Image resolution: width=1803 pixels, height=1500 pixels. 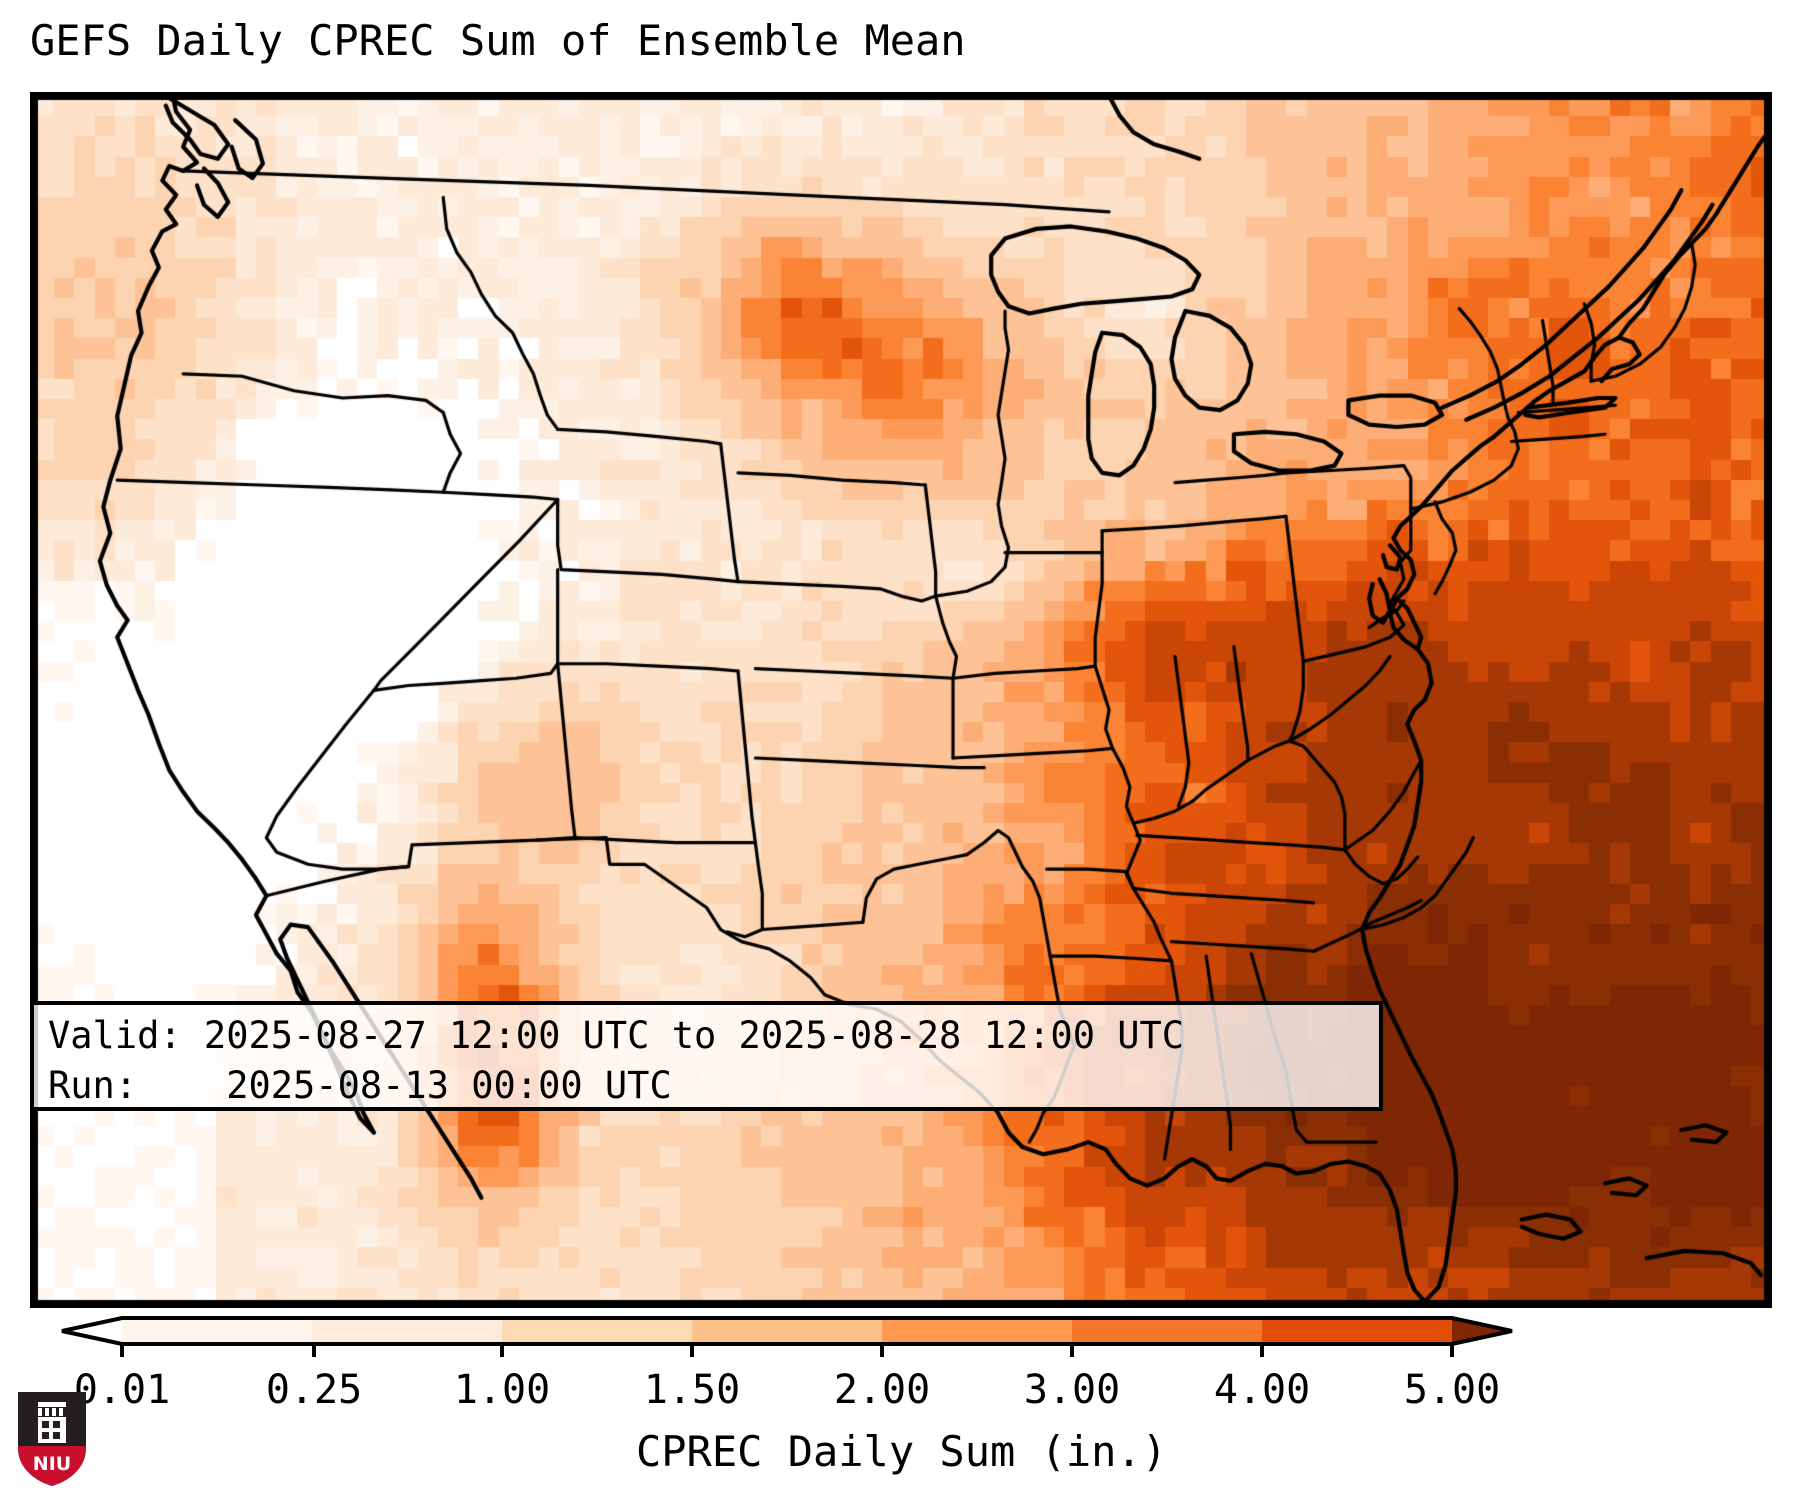 What do you see at coordinates (901, 1451) in the screenshot?
I see `colorbar-axis-label: CPREC Daily Sum (in.)` at bounding box center [901, 1451].